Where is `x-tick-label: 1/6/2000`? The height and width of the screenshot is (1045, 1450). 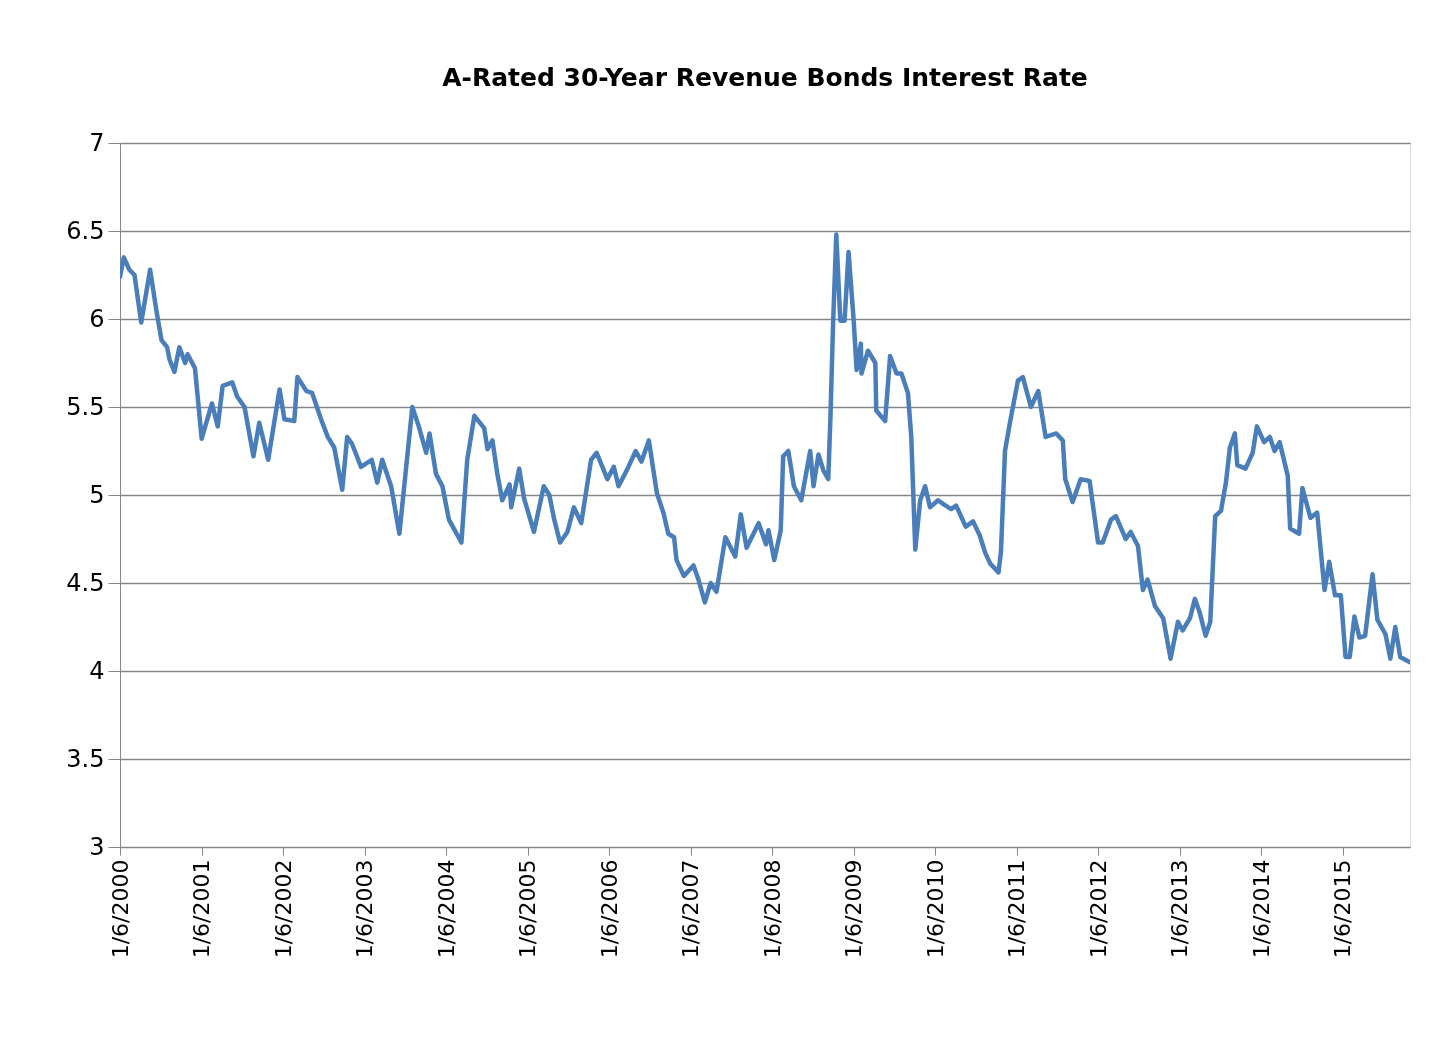
x-tick-label: 1/6/2000 is located at coordinates (120, 909).